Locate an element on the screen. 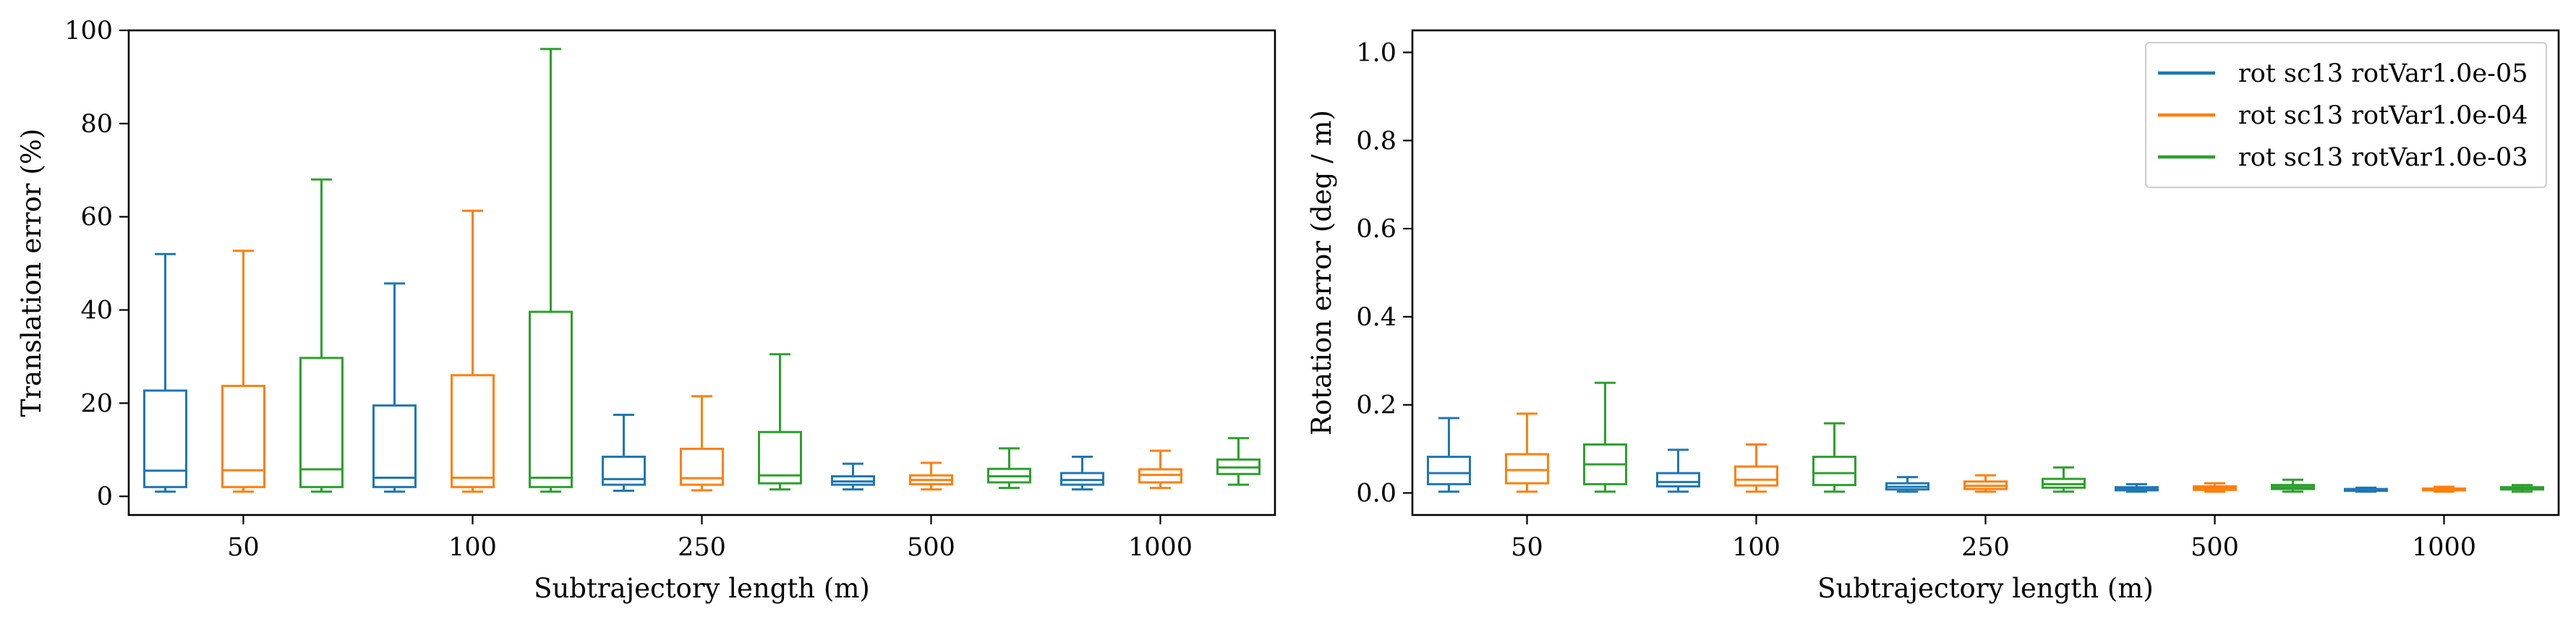 This screenshot has width=2576, height=630. y-tick-label: 0 is located at coordinates (105, 496).